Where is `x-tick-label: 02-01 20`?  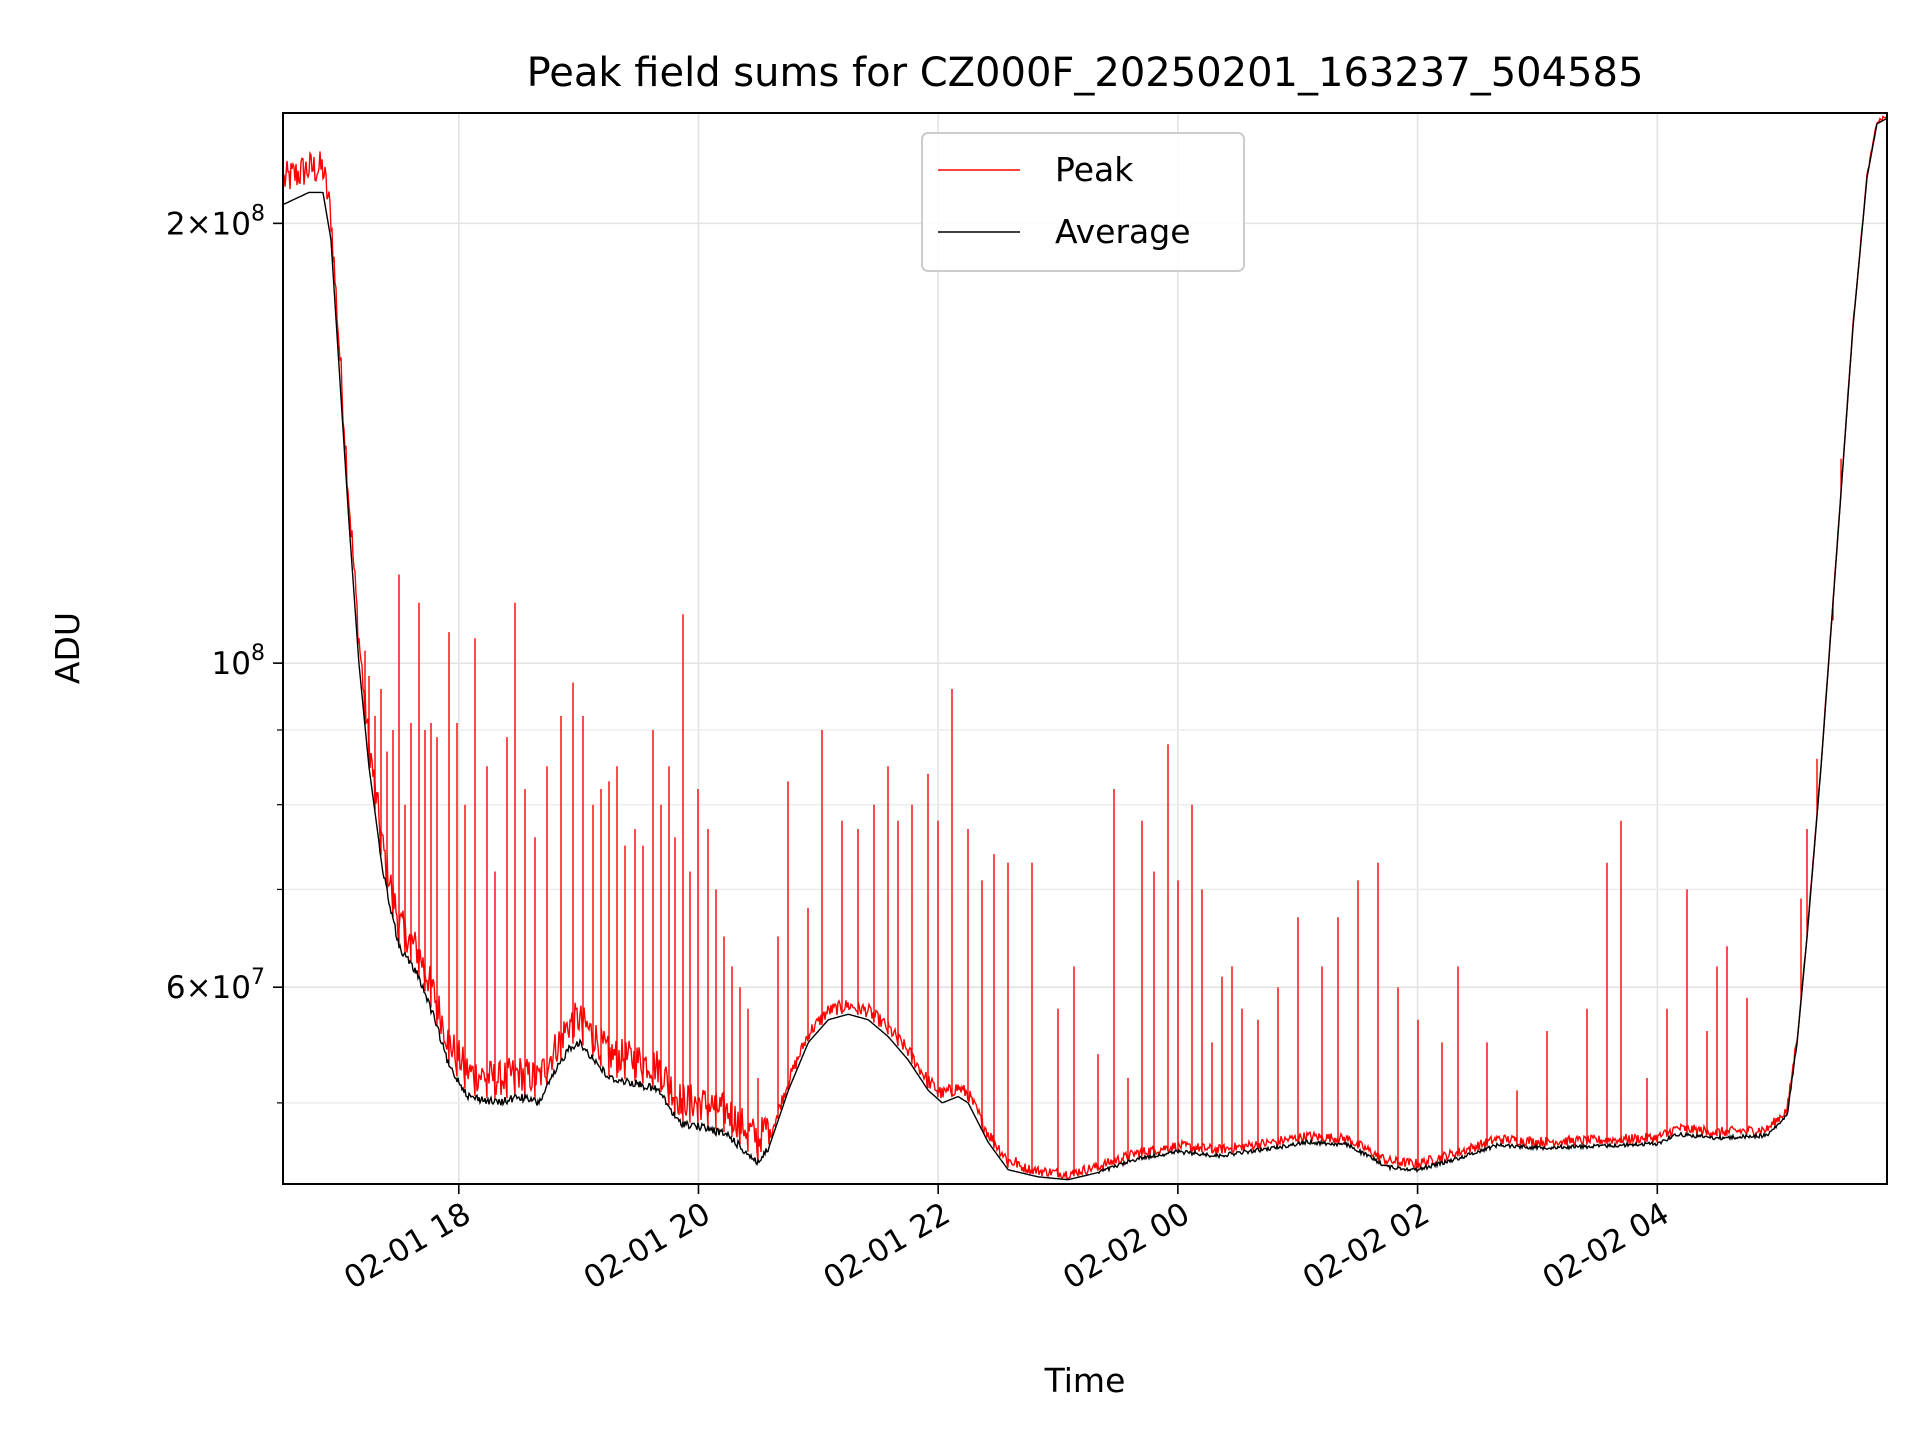 x-tick-label: 02-01 20 is located at coordinates (647, 1246).